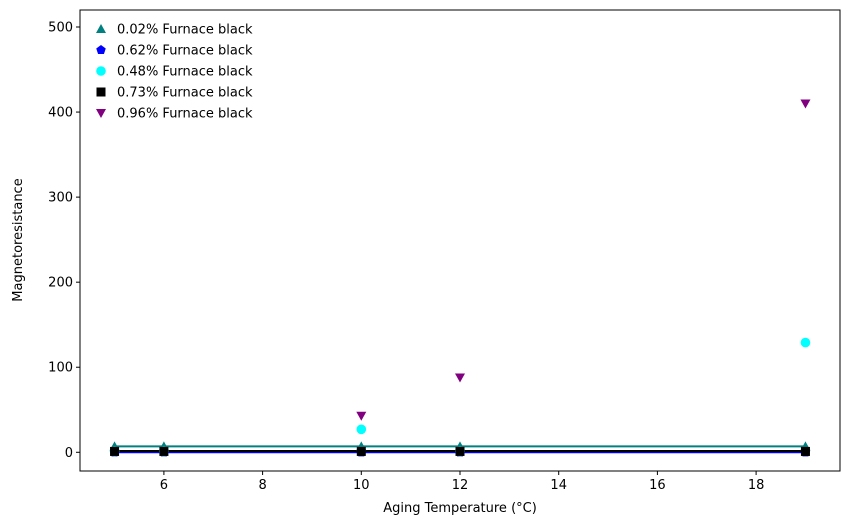 Image resolution: width=850 pixels, height=525 pixels. I want to click on legend-label: 0.02% Furnace black, so click(185, 30).